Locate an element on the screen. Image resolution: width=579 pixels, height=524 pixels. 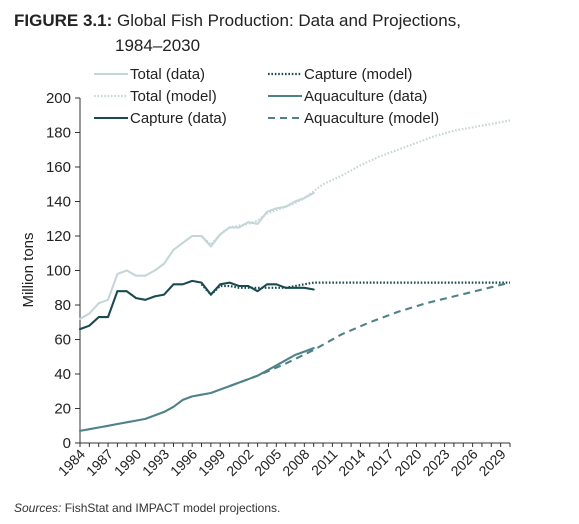
series-line-aquaculture-data is located at coordinates (196, 389).